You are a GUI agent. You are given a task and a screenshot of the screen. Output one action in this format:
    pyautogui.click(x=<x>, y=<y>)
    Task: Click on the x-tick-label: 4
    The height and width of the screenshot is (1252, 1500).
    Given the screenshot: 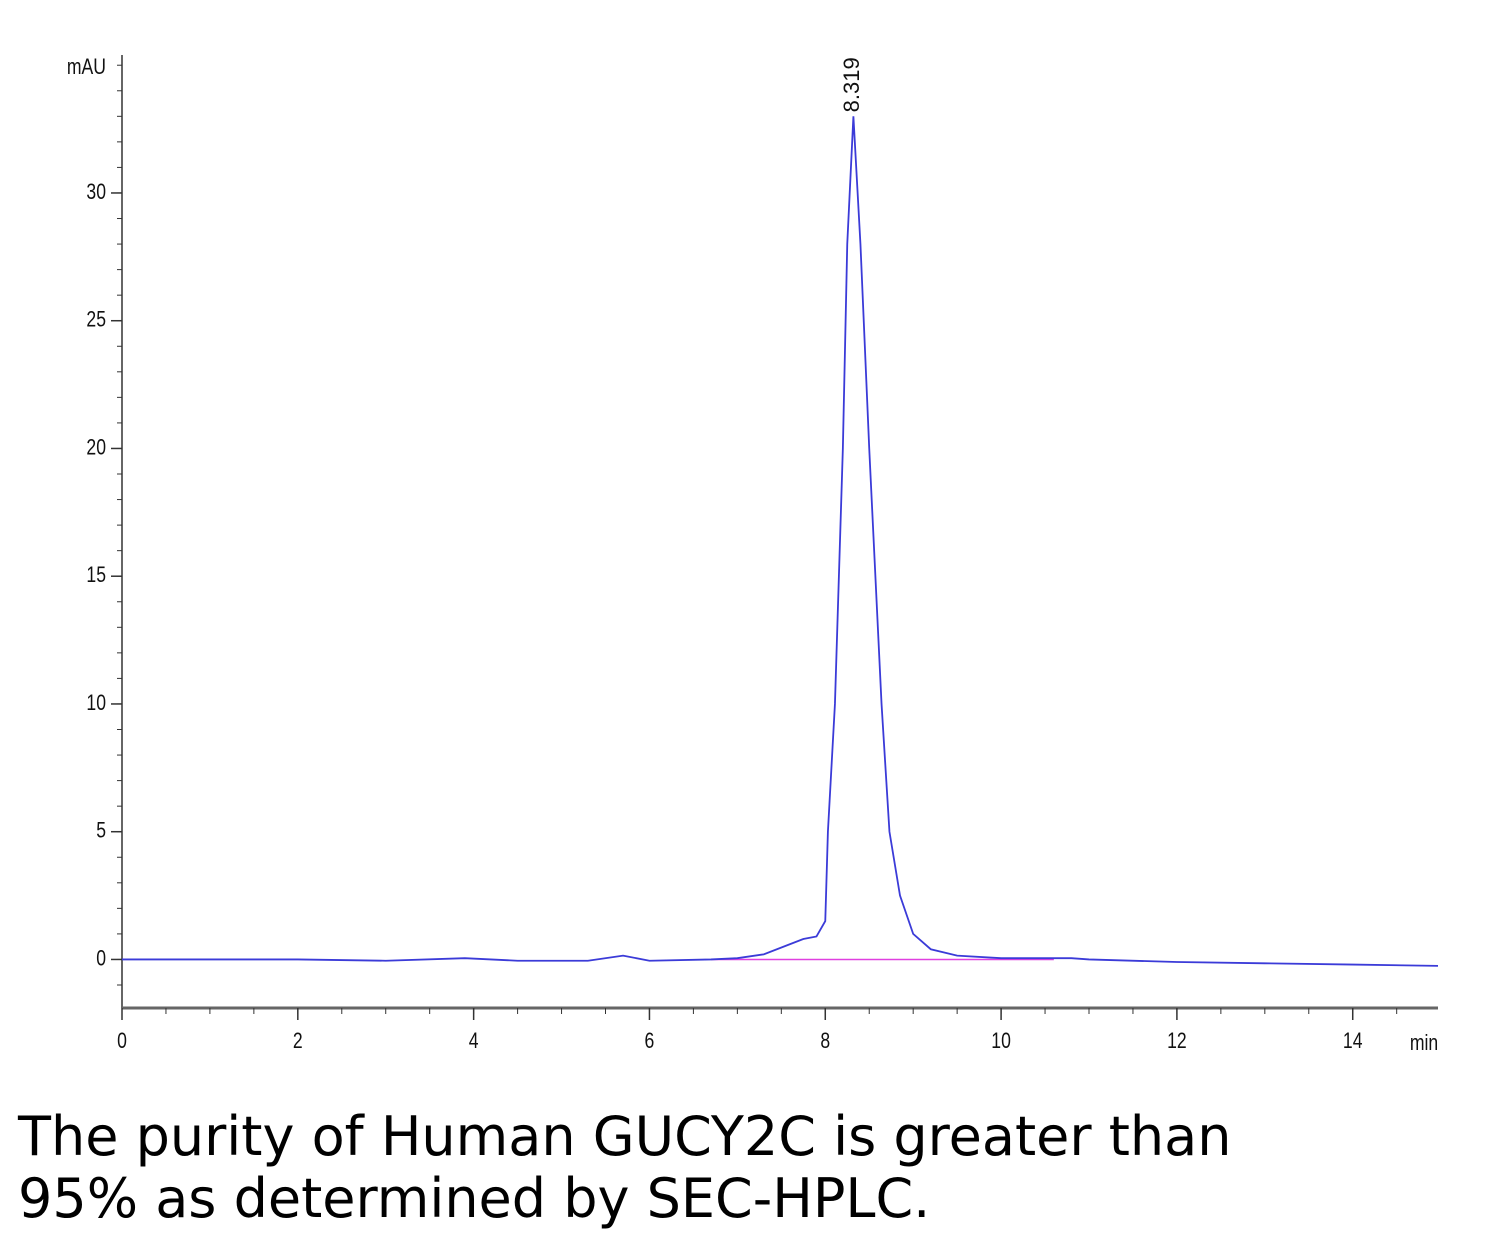 What is the action you would take?
    pyautogui.click(x=474, y=1041)
    